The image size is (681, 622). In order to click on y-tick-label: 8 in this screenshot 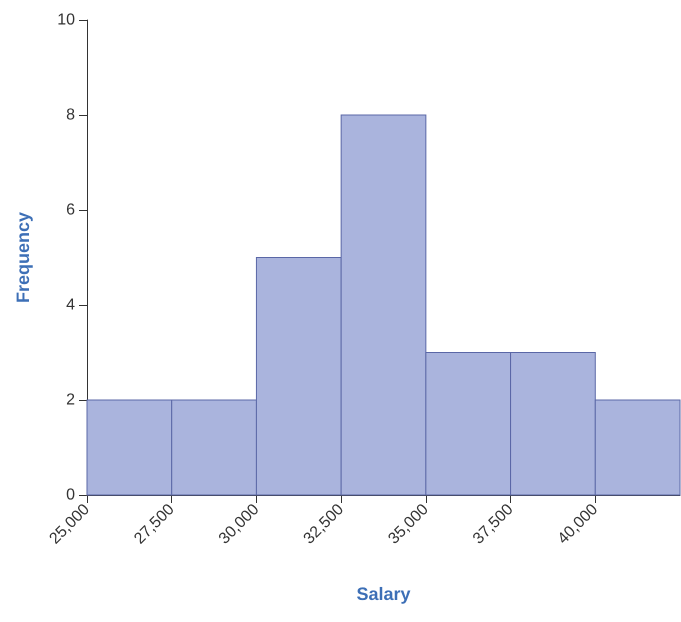, I will do `click(71, 115)`.